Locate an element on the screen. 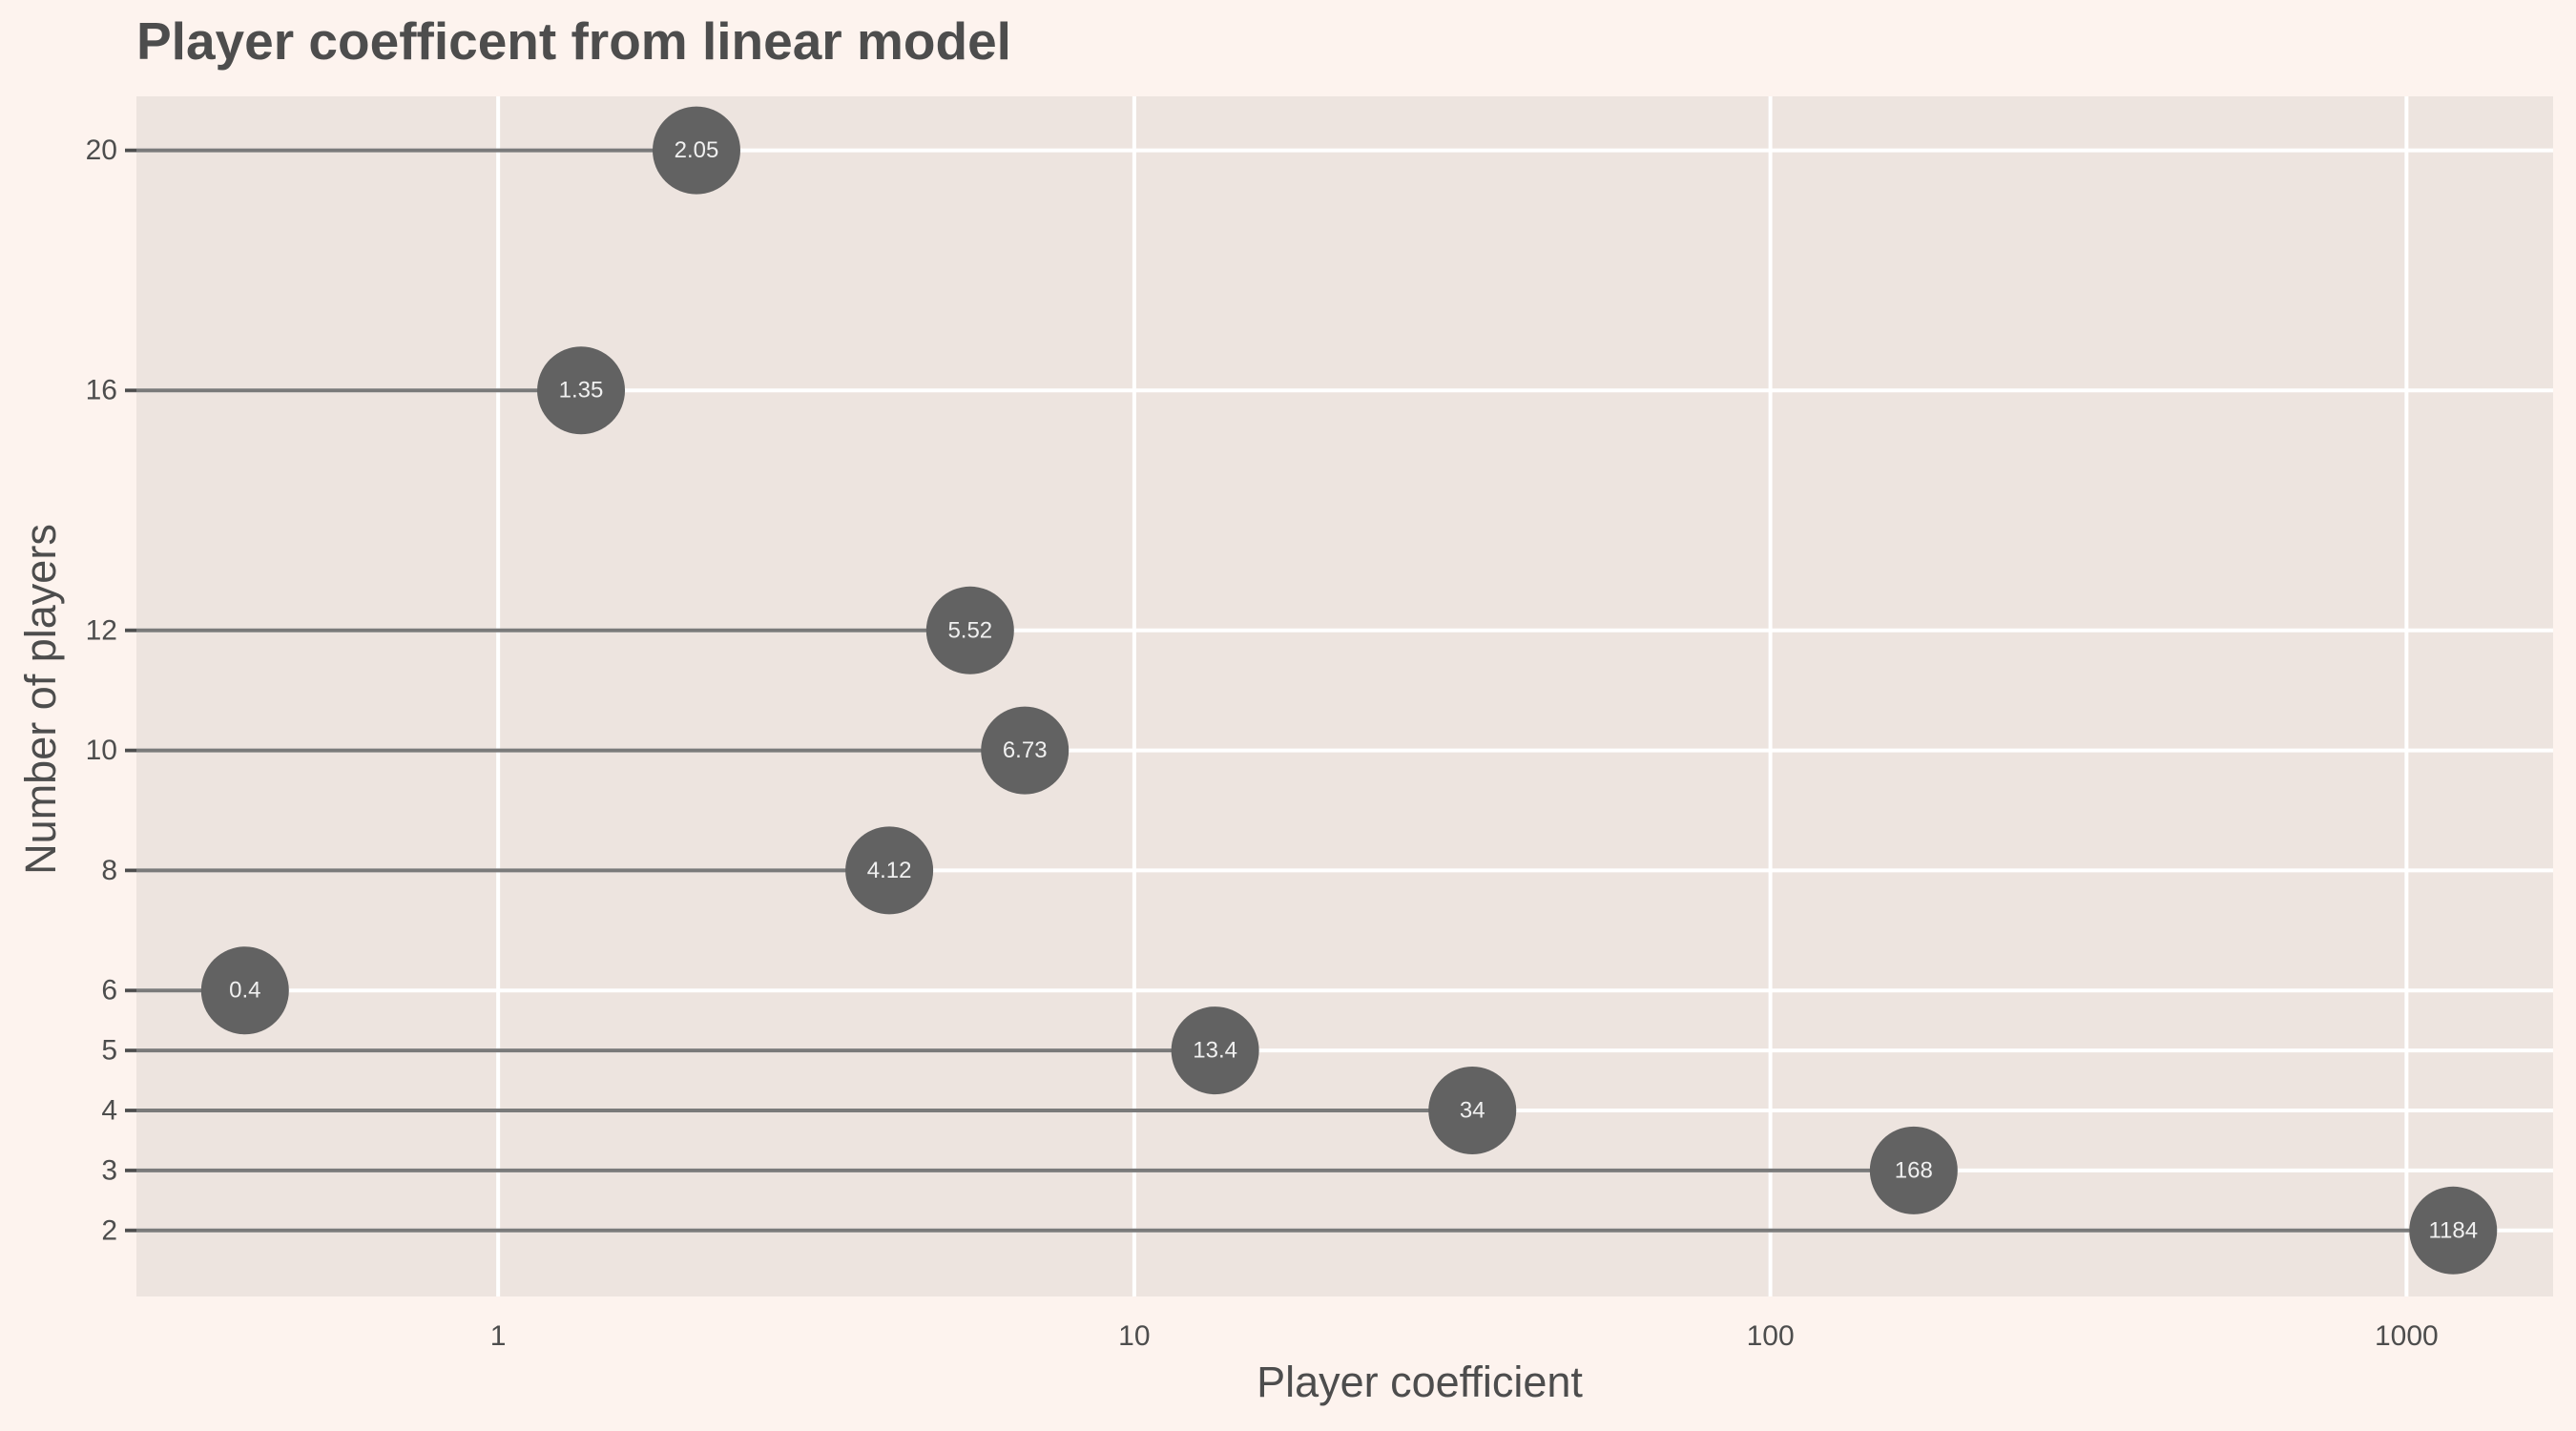 The width and height of the screenshot is (2576, 1431). point-value-label: 168 is located at coordinates (1914, 1170).